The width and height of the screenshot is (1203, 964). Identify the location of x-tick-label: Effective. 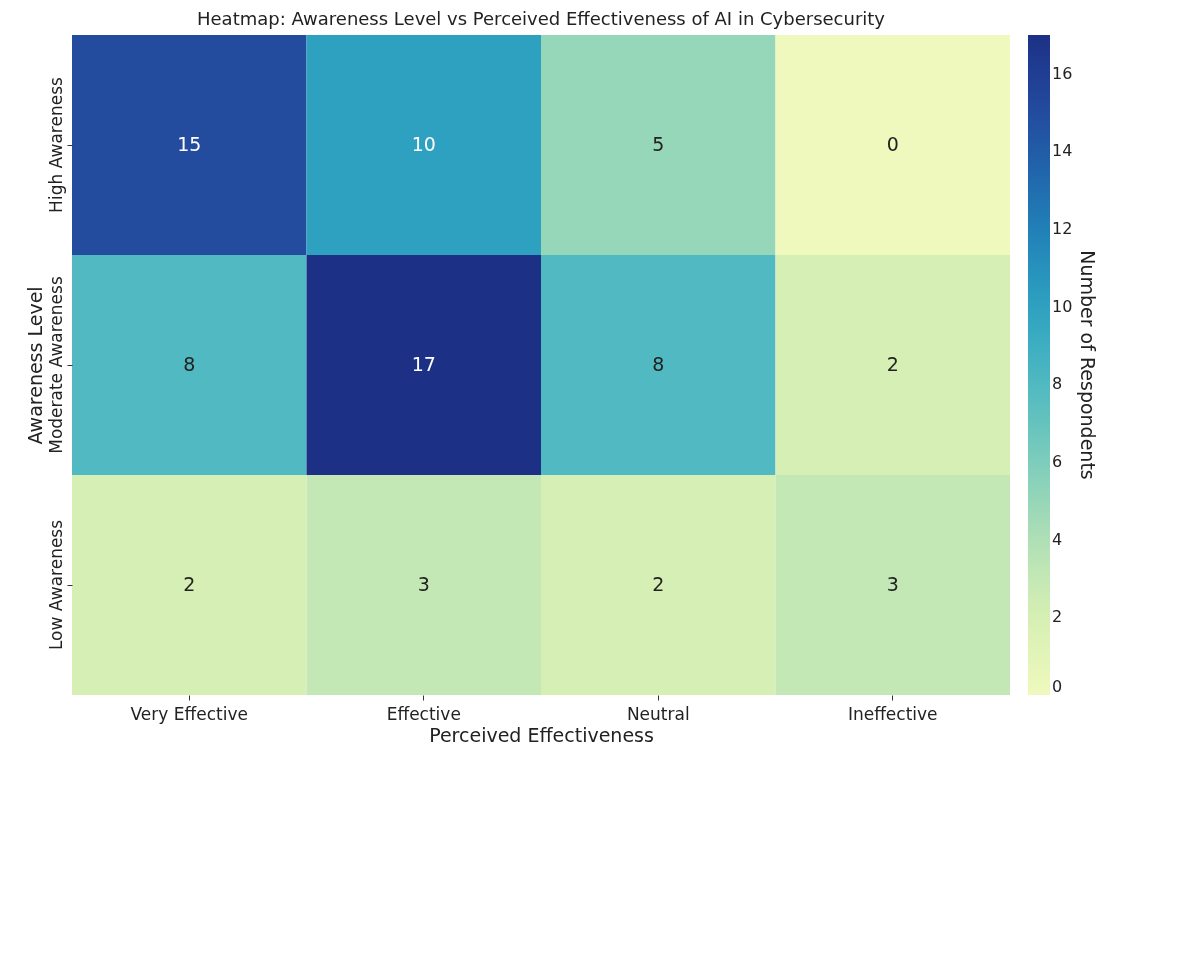
(423, 713).